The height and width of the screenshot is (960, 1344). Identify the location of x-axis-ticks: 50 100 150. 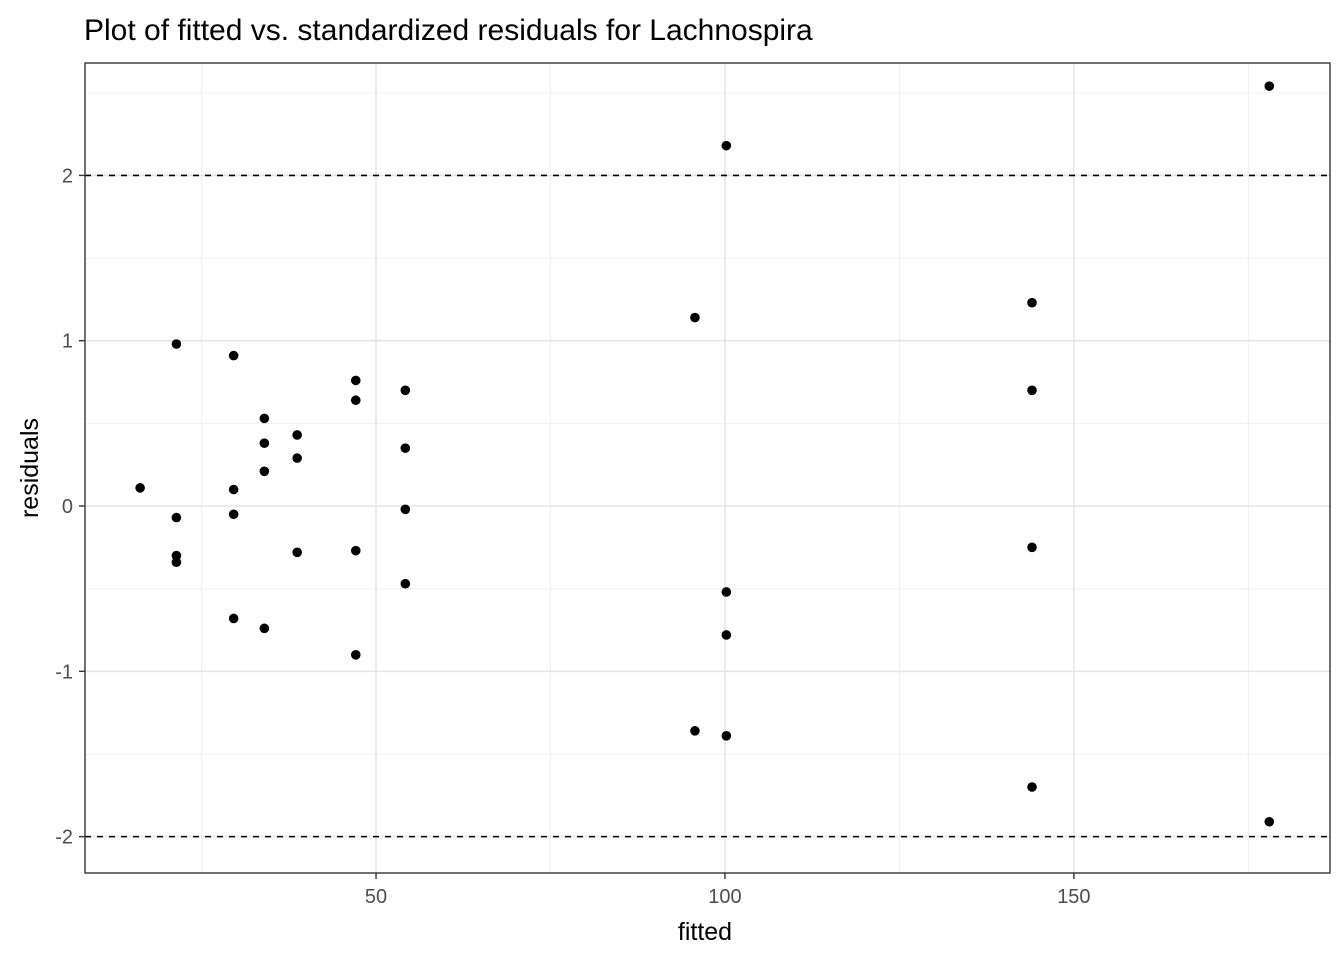
(728, 890).